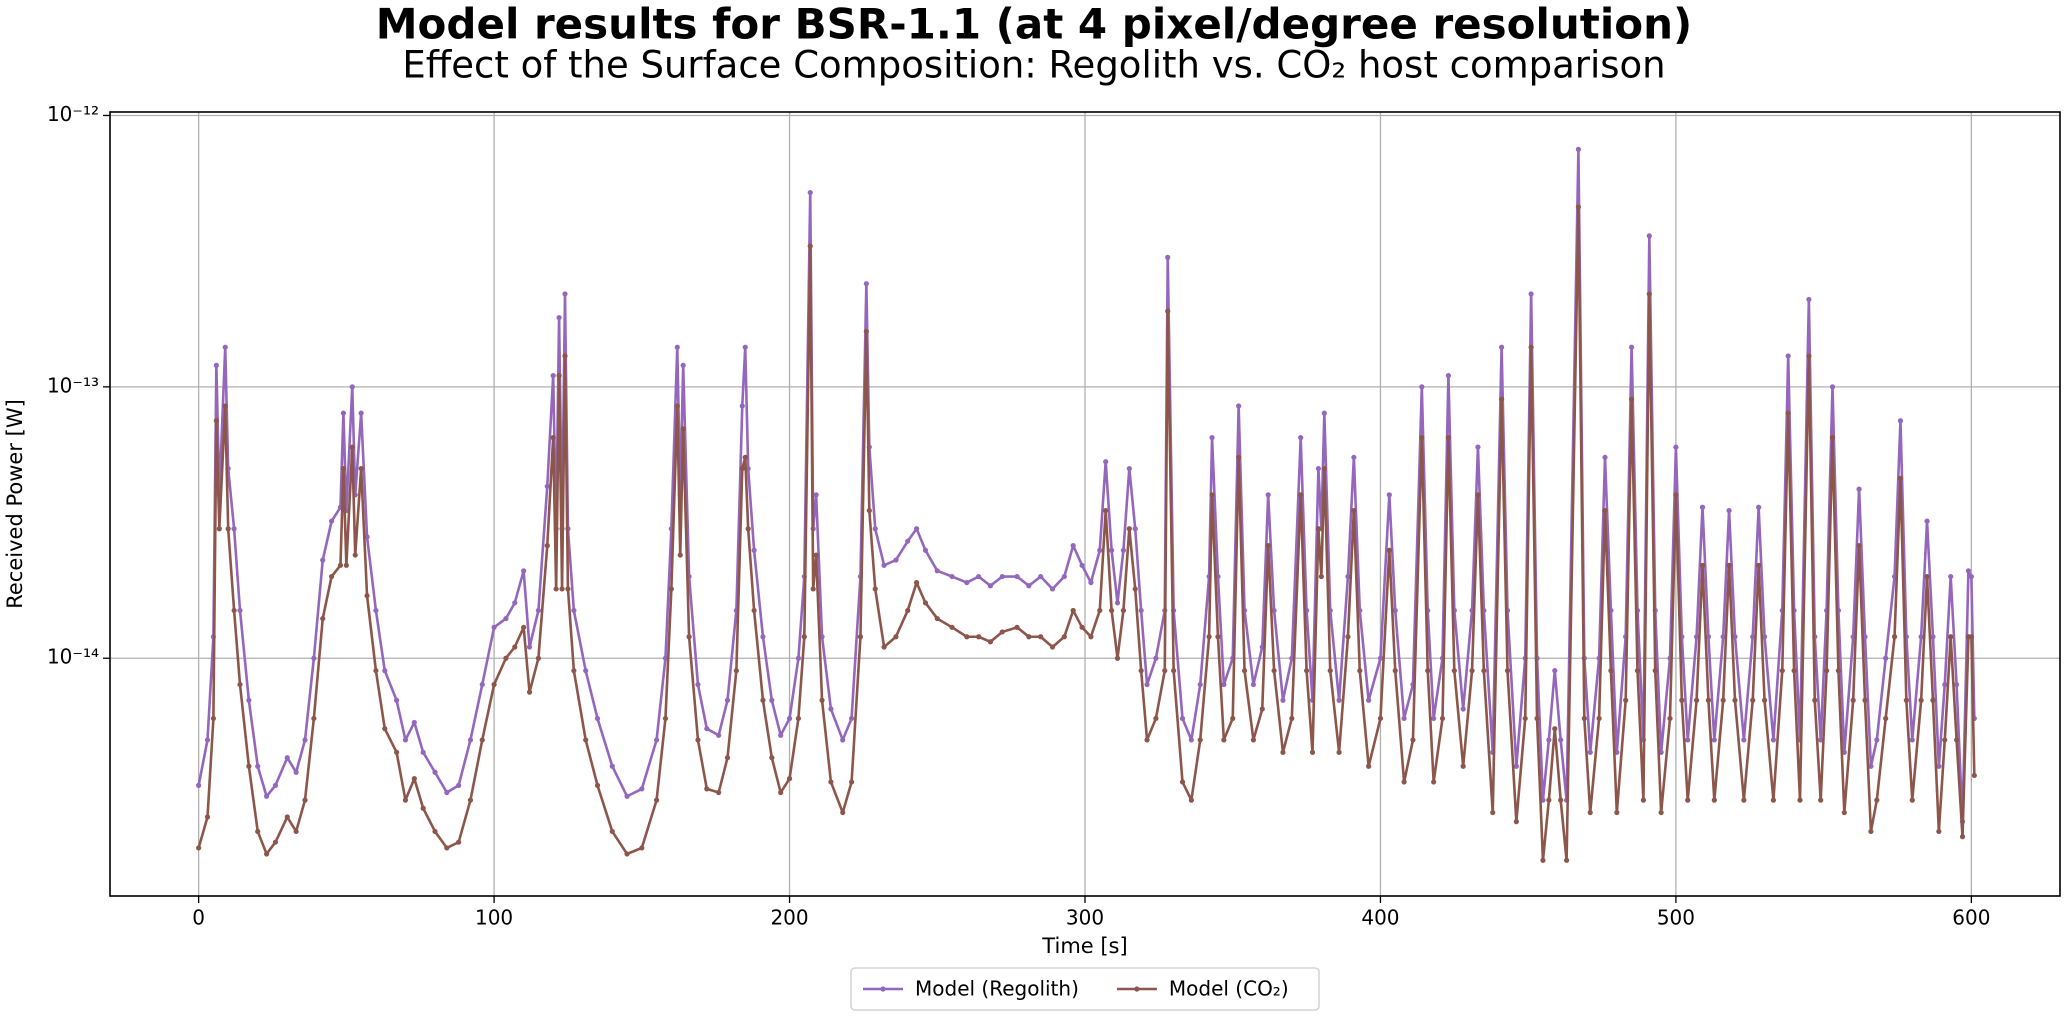 Image resolution: width=2068 pixels, height=1021 pixels. I want to click on y-tick-label: 10⁻¹³, so click(73, 385).